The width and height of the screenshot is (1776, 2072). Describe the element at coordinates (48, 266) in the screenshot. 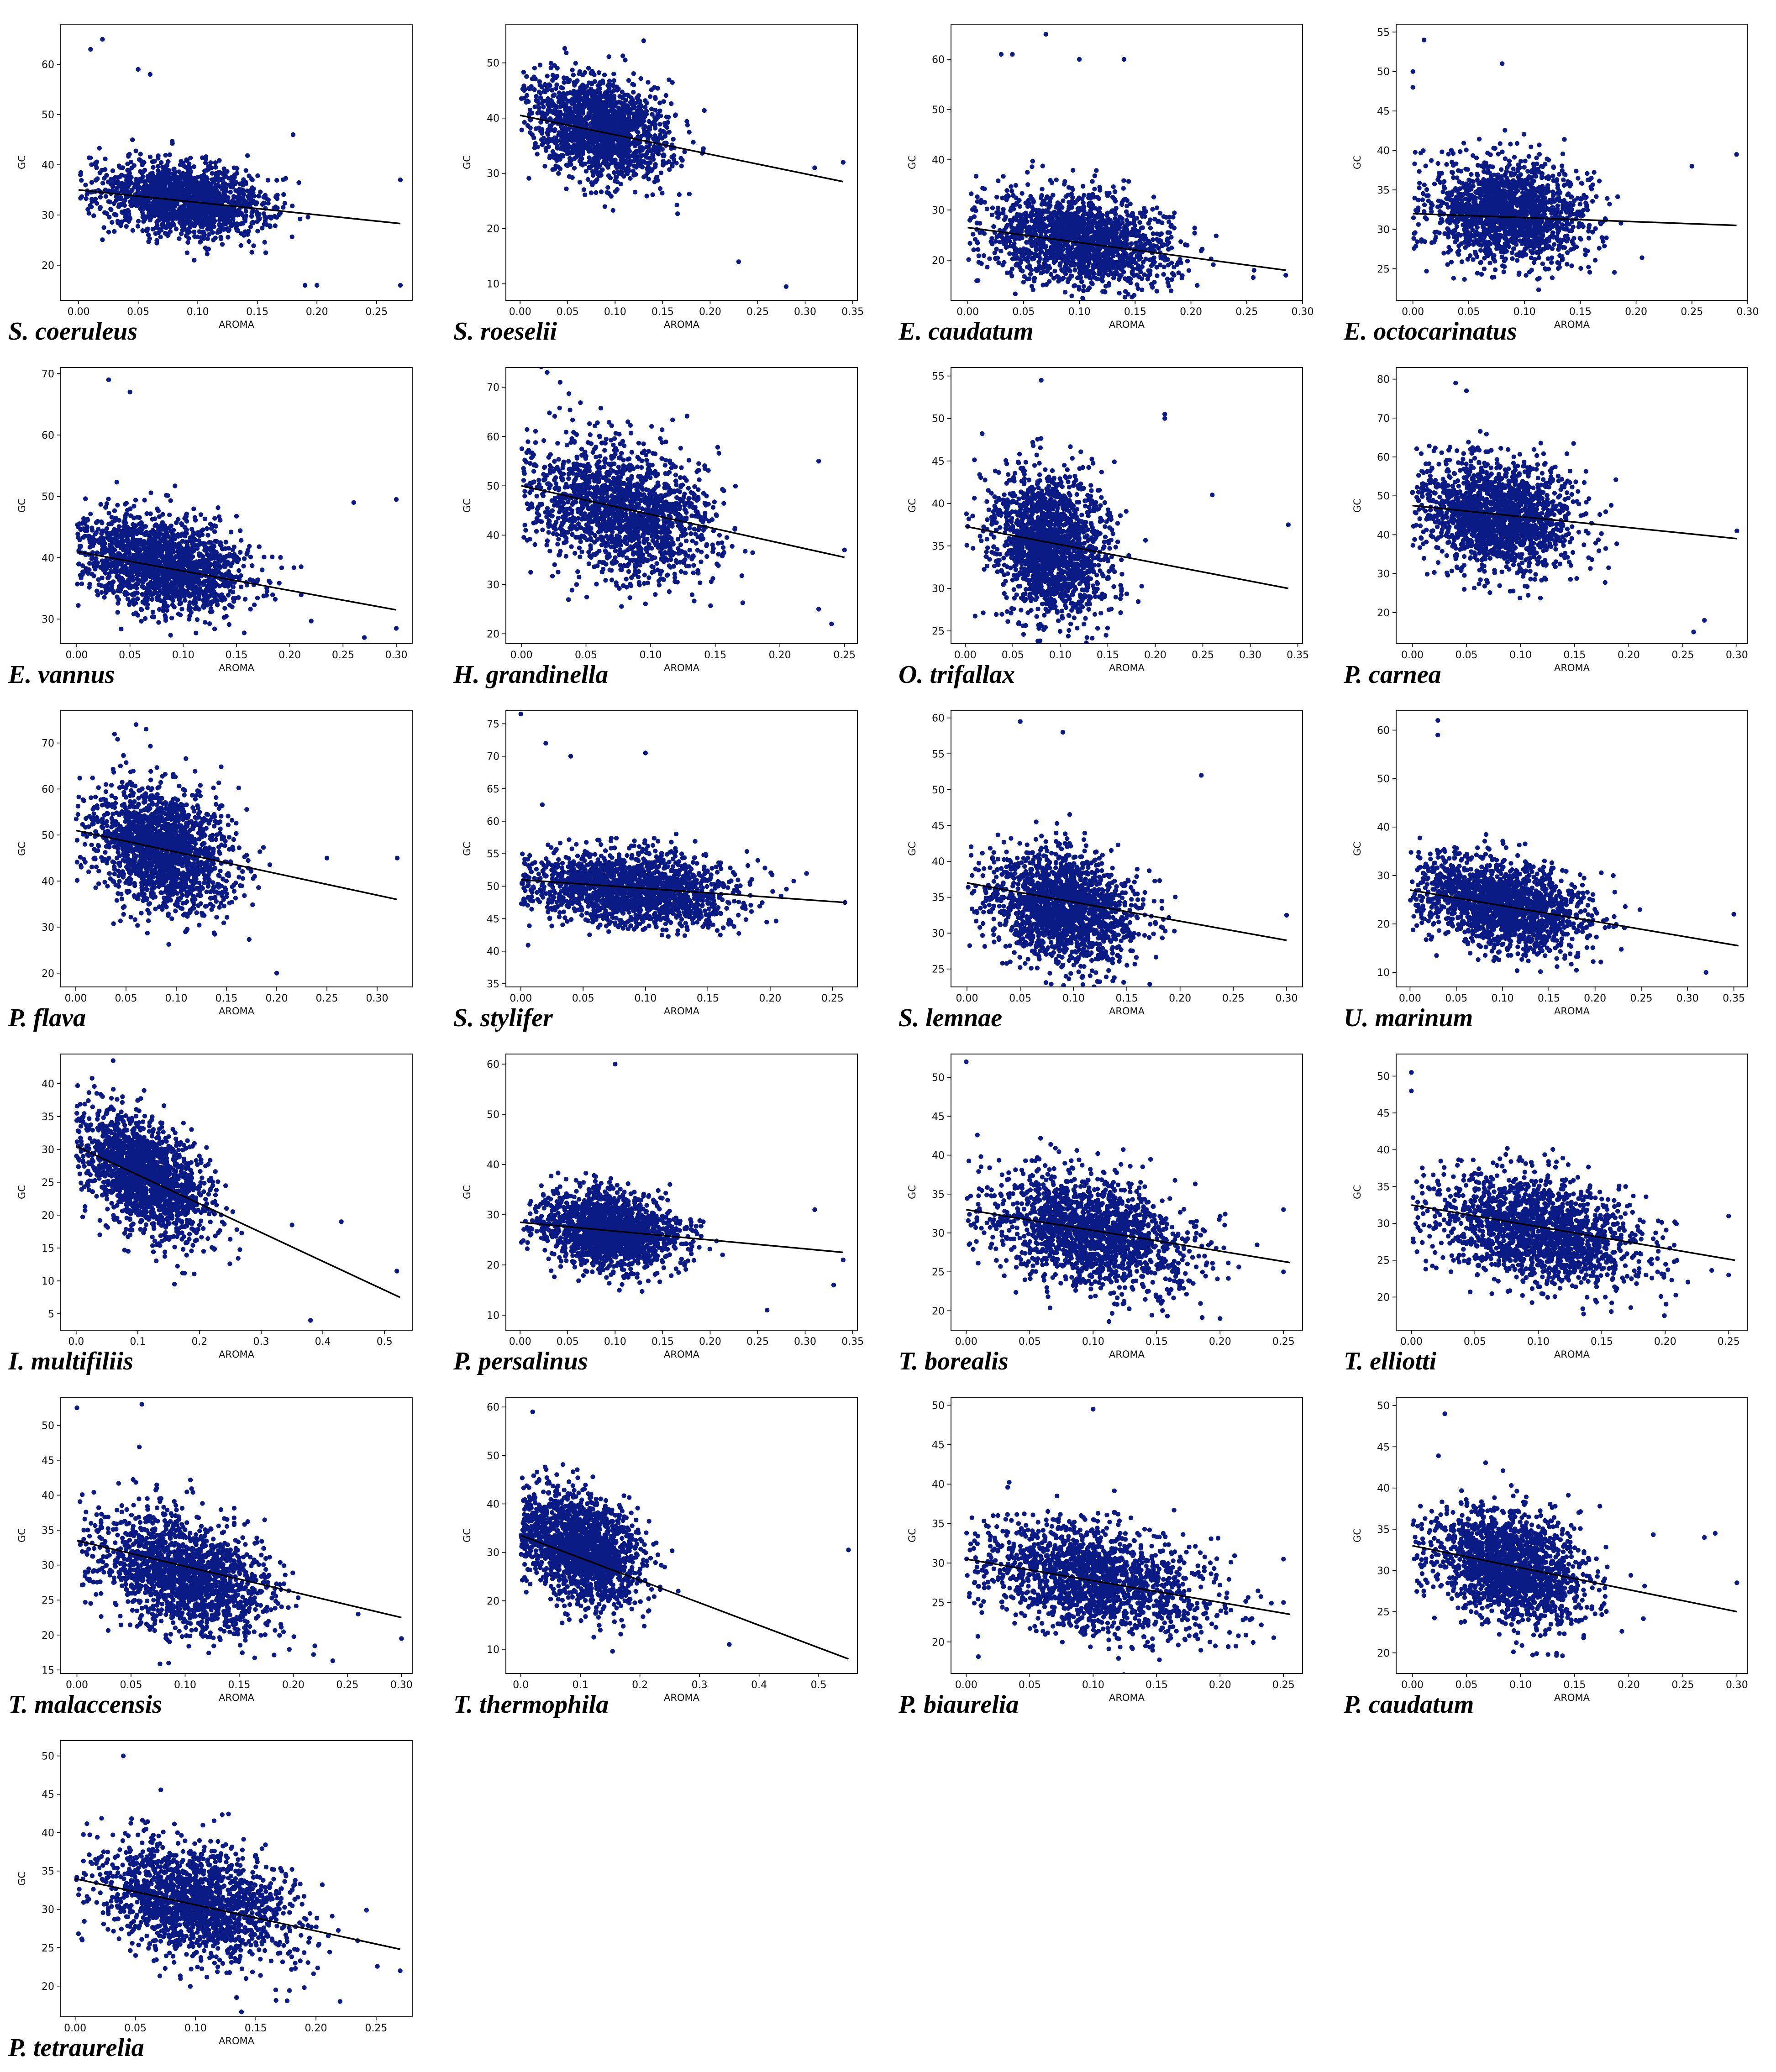

I see `y-tick-label: 20` at that location.